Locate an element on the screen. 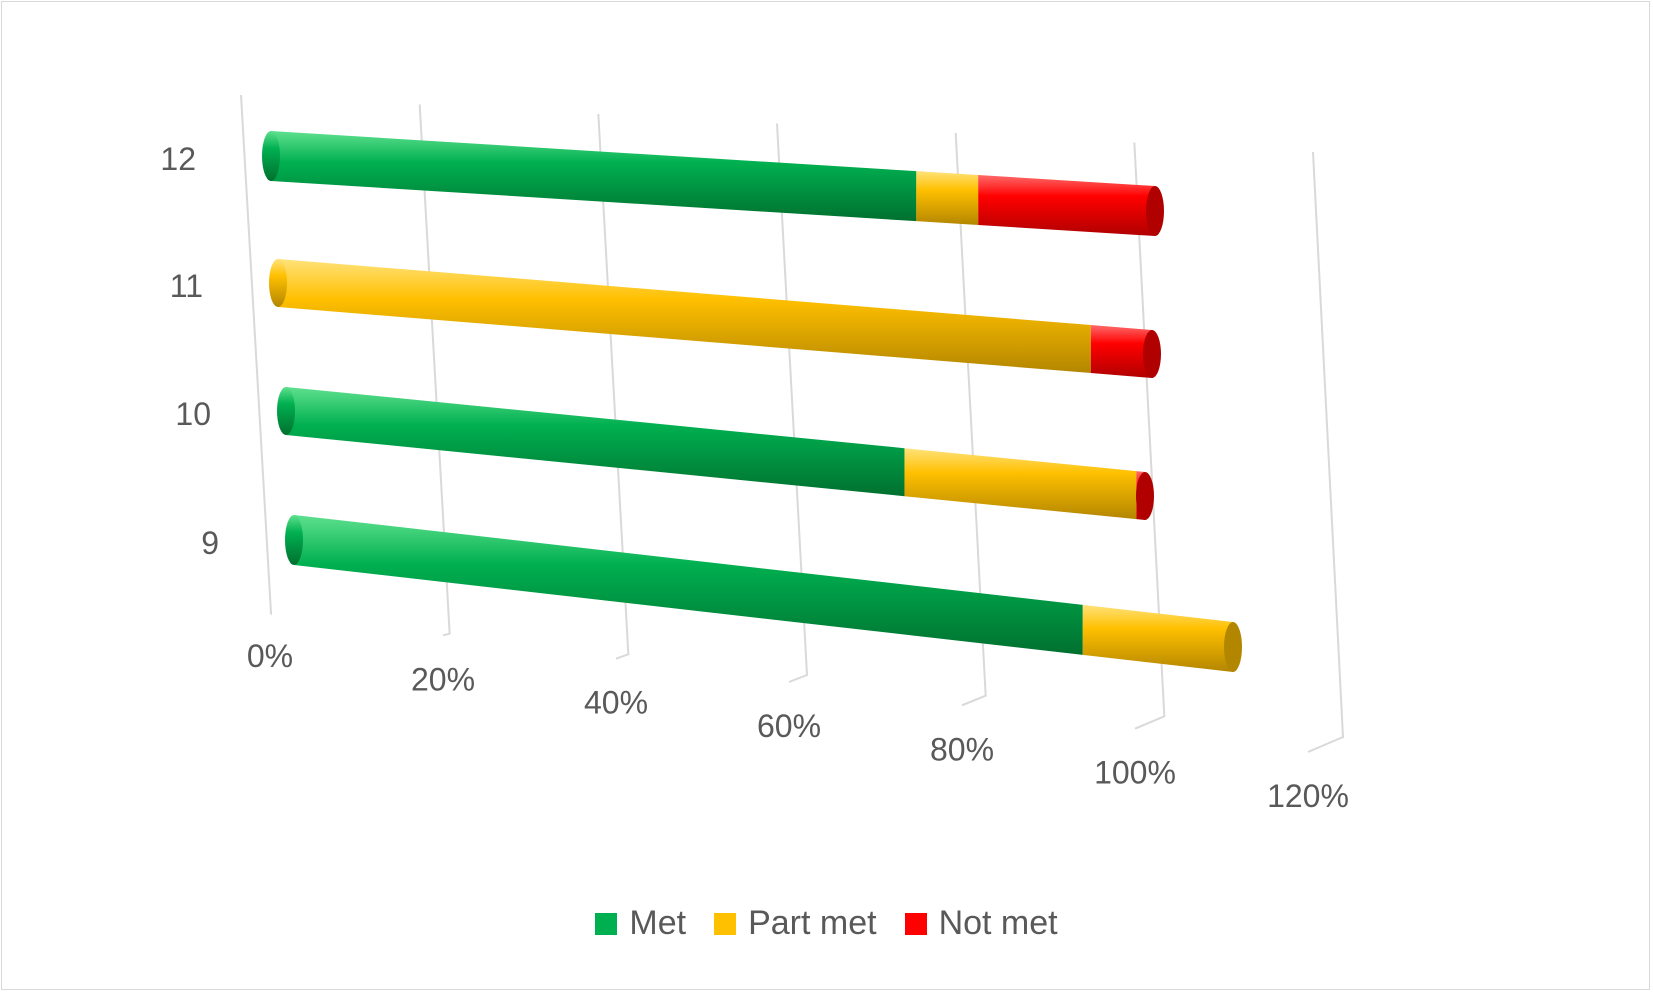 The width and height of the screenshot is (1653, 993). legend-label-part-met: Part met is located at coordinates (812, 923).